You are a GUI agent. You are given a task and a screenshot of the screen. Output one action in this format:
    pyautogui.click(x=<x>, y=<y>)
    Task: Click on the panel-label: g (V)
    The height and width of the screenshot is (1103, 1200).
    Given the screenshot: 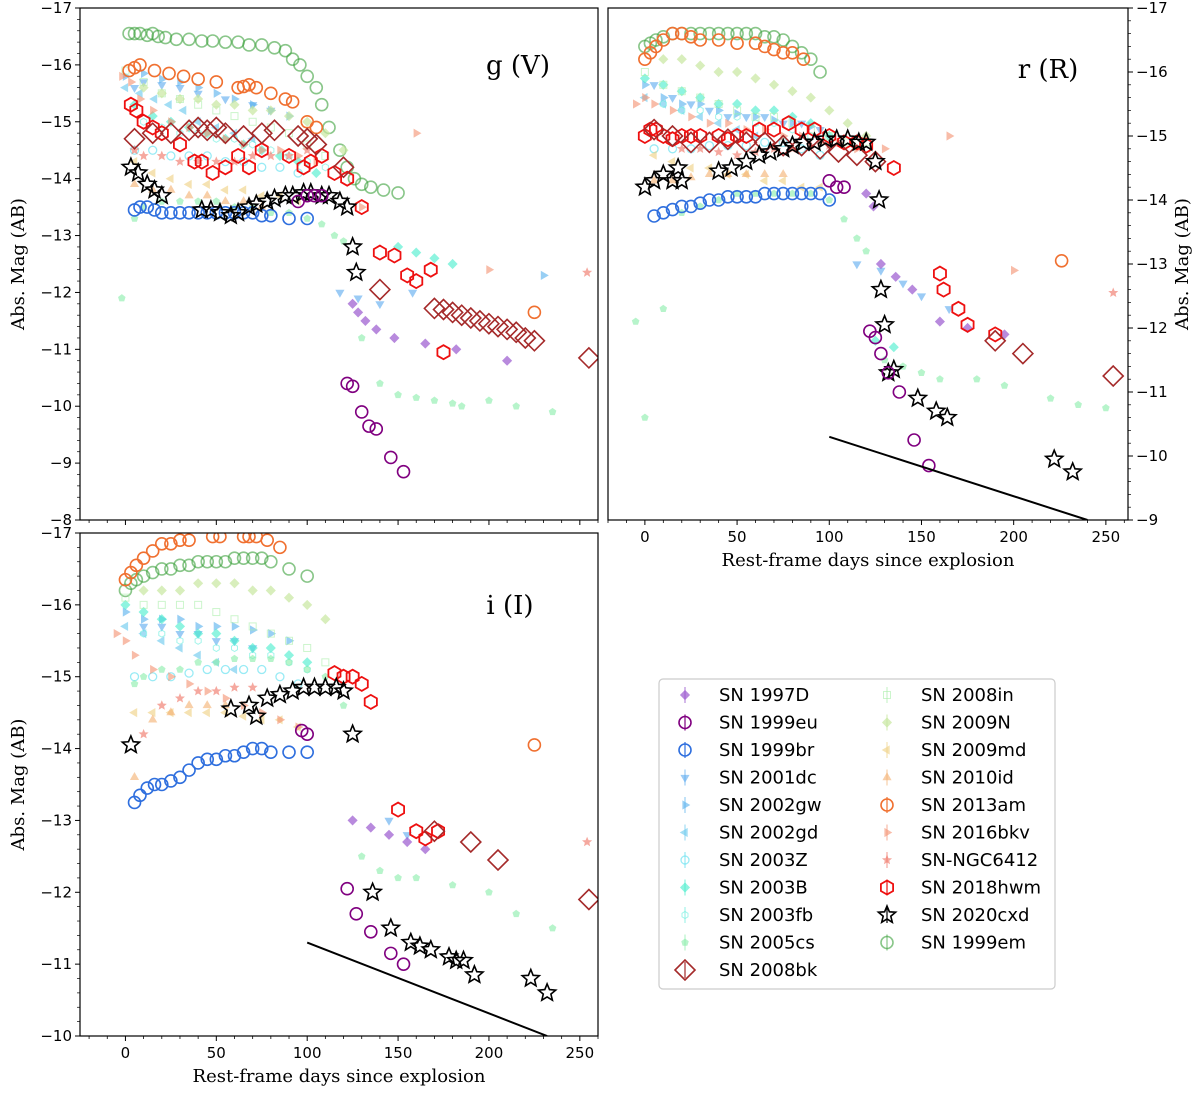 What is the action you would take?
    pyautogui.click(x=518, y=66)
    